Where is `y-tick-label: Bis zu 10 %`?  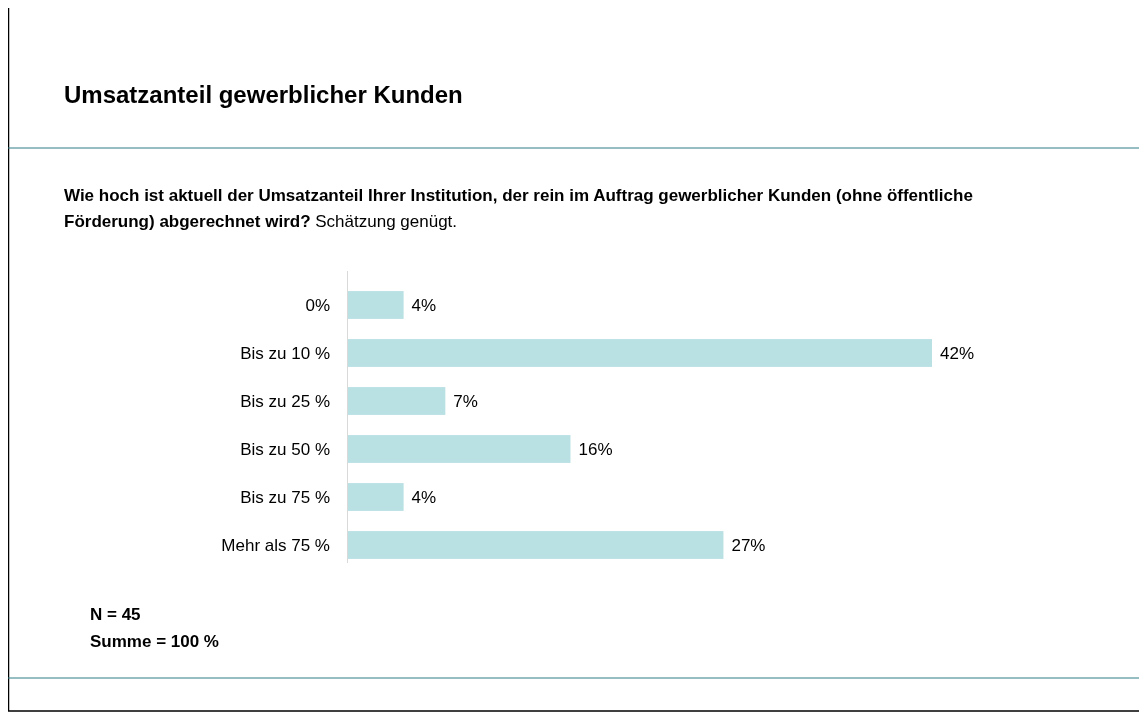 y-tick-label: Bis zu 10 % is located at coordinates (285, 353).